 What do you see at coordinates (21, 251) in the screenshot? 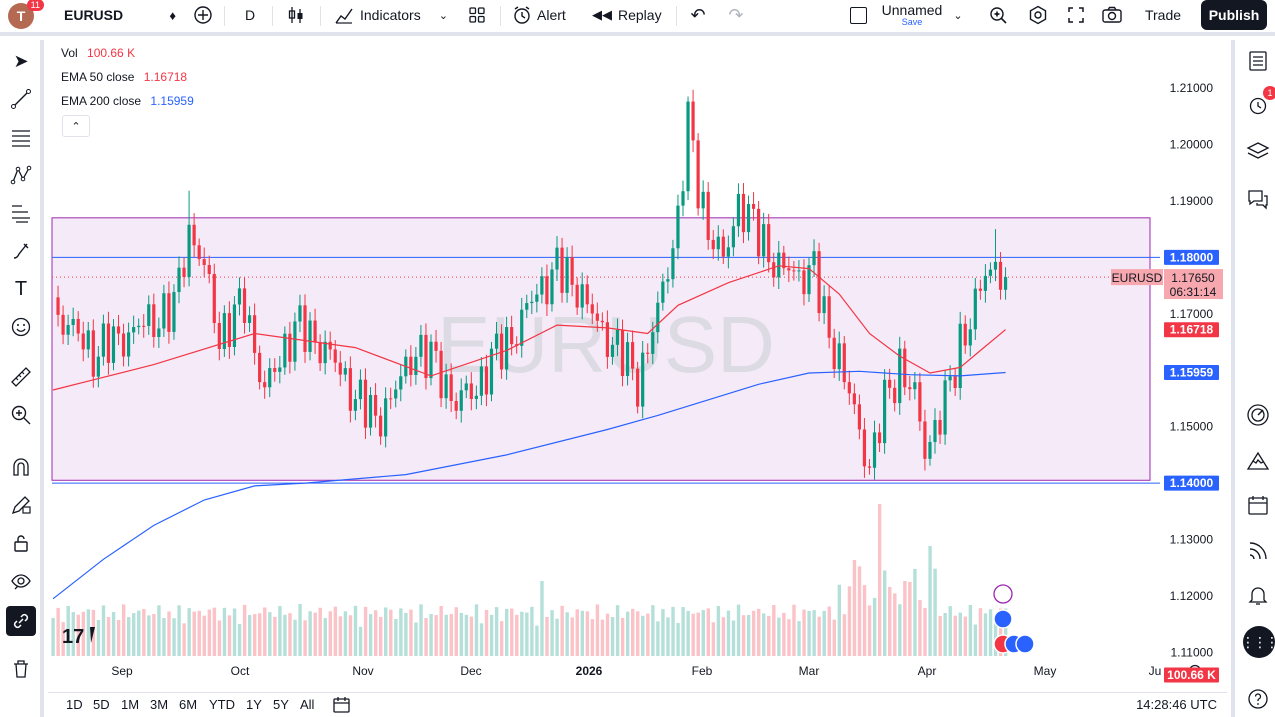
I see `brush-tool` at bounding box center [21, 251].